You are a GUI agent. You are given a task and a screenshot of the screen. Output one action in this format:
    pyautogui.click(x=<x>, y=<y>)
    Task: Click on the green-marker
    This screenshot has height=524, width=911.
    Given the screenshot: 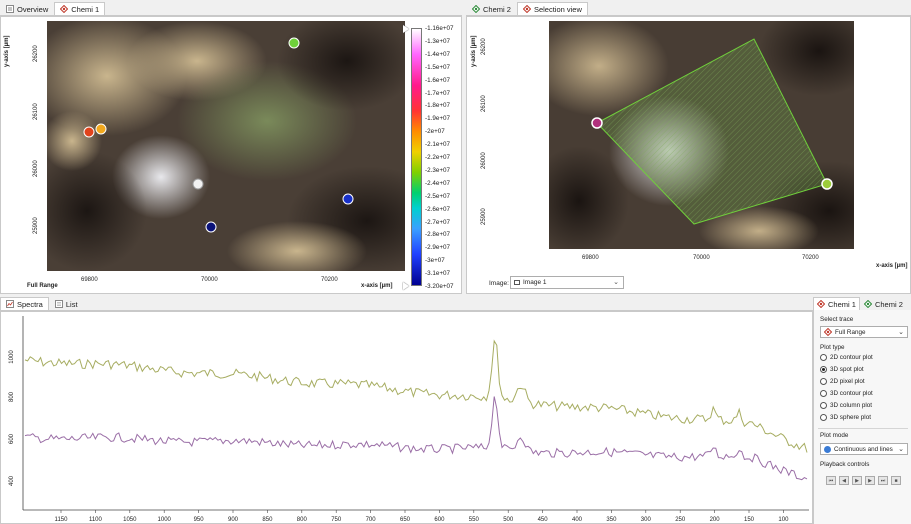 What is the action you would take?
    pyautogui.click(x=294, y=43)
    